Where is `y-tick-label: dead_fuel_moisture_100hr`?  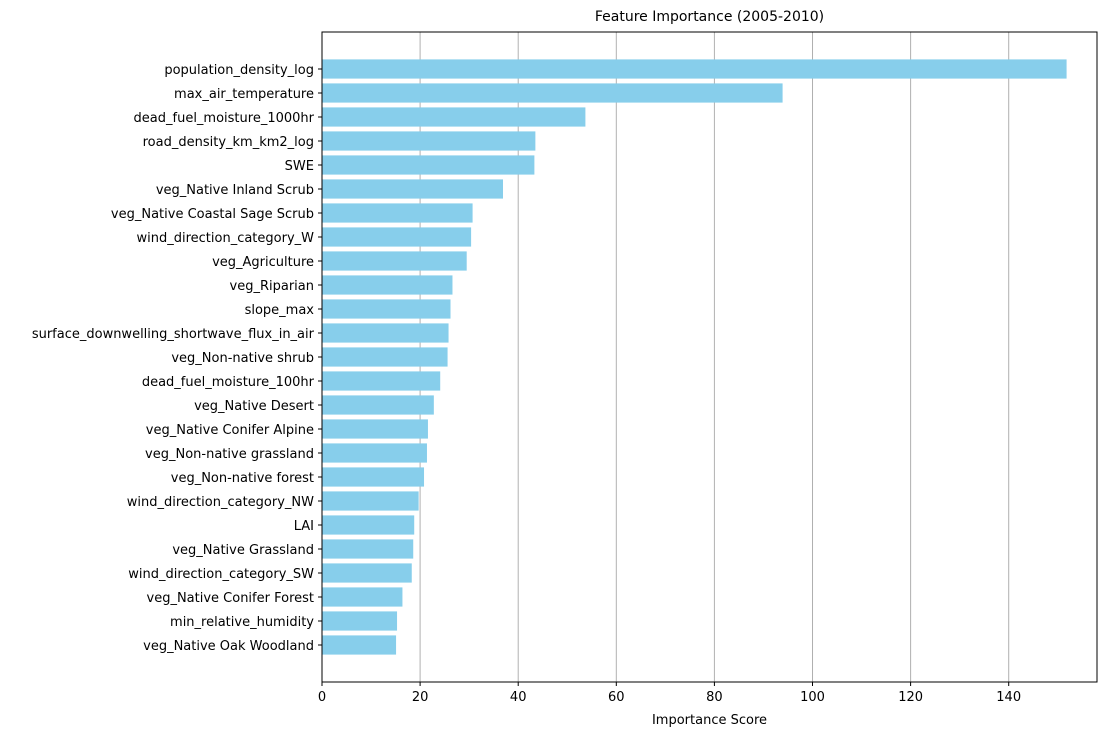
y-tick-label: dead_fuel_moisture_100hr is located at coordinates (228, 382).